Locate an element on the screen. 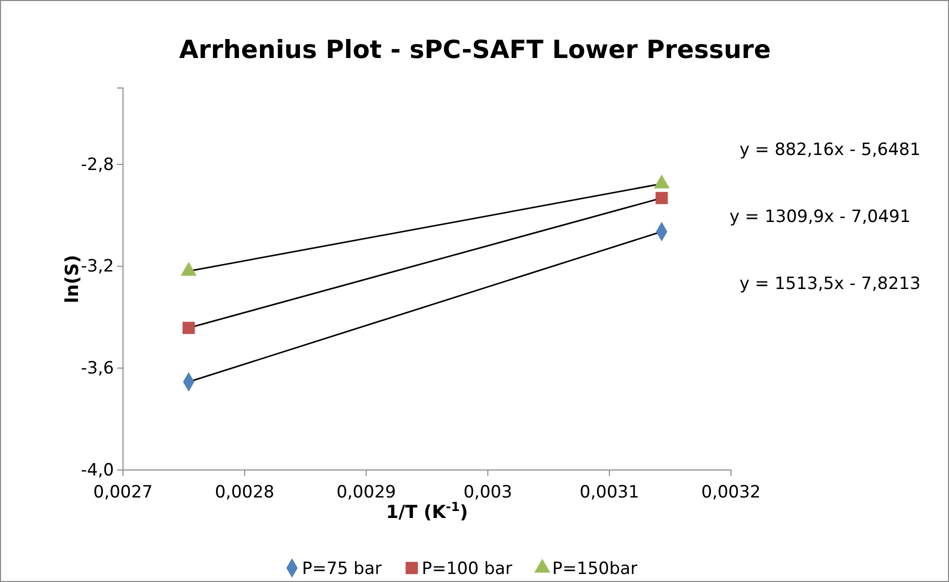 Image resolution: width=949 pixels, height=582 pixels. x-tick-label: 0,0032 is located at coordinates (731, 492).